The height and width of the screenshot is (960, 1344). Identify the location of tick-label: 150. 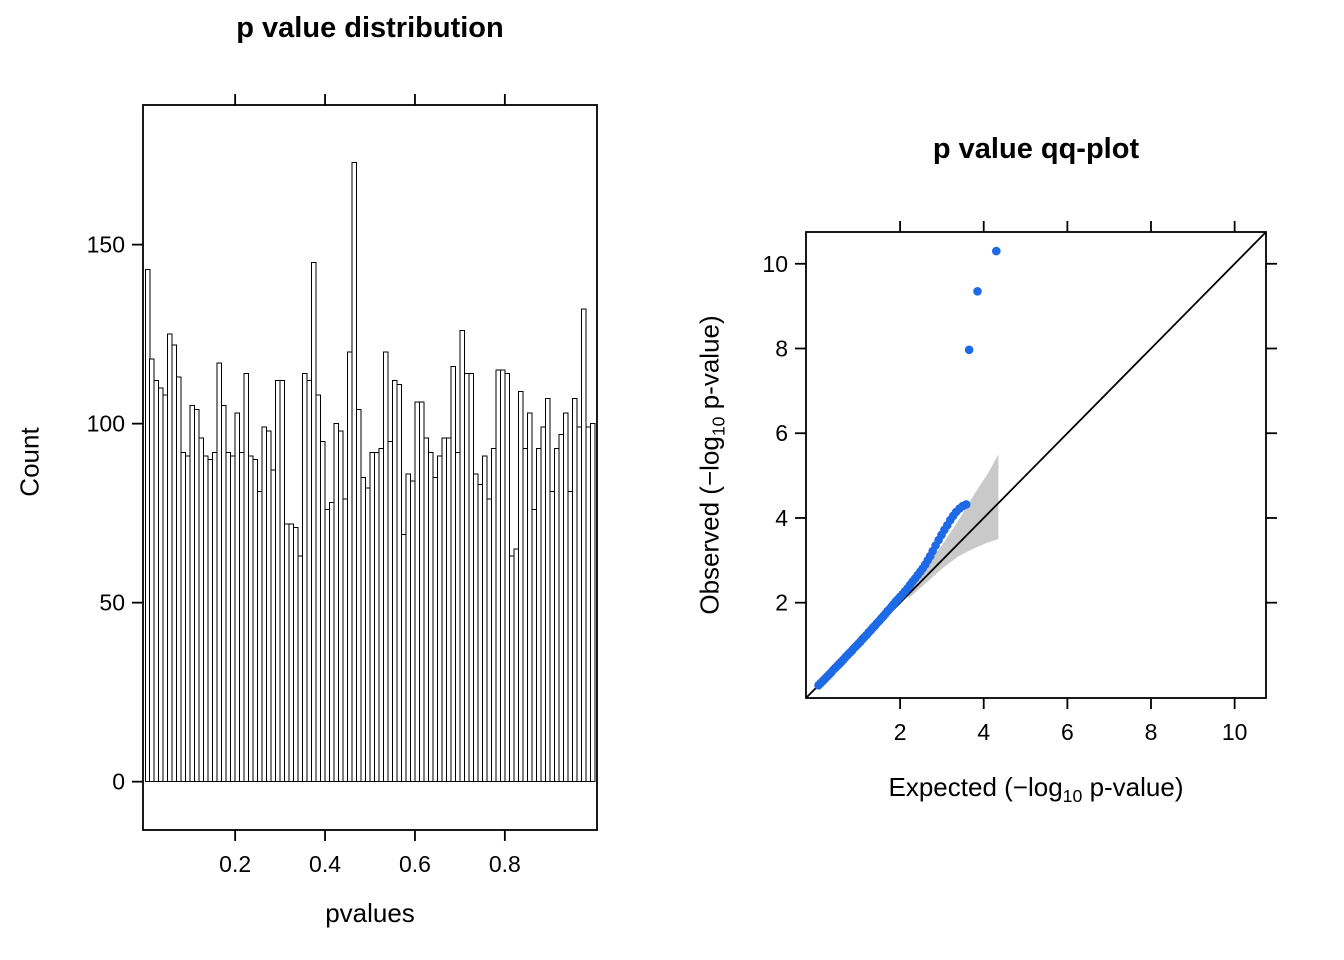
(106, 245).